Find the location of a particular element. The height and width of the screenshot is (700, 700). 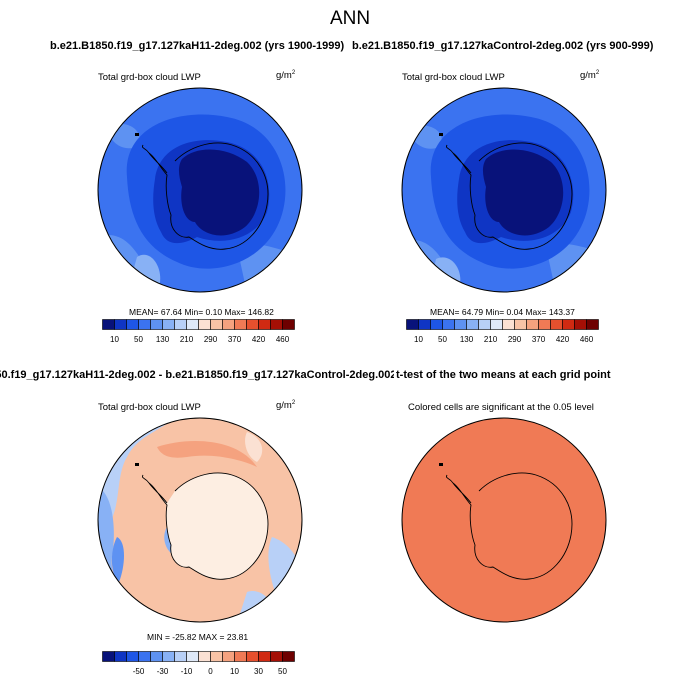

panel2-map-border is located at coordinates (504, 190).